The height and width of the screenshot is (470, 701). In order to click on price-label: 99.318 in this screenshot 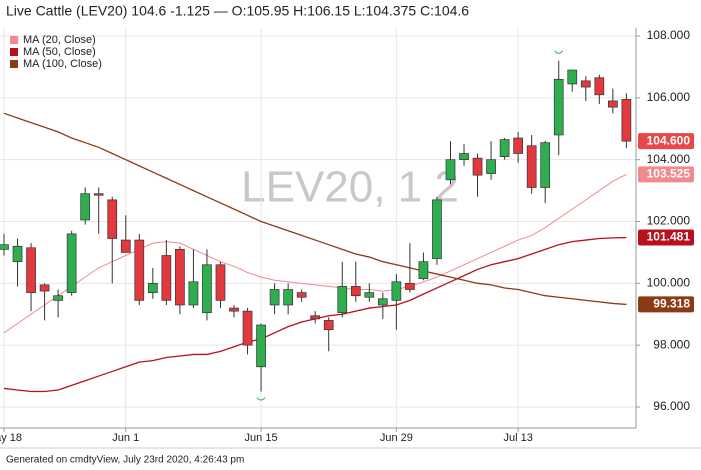, I will do `click(671, 304)`.